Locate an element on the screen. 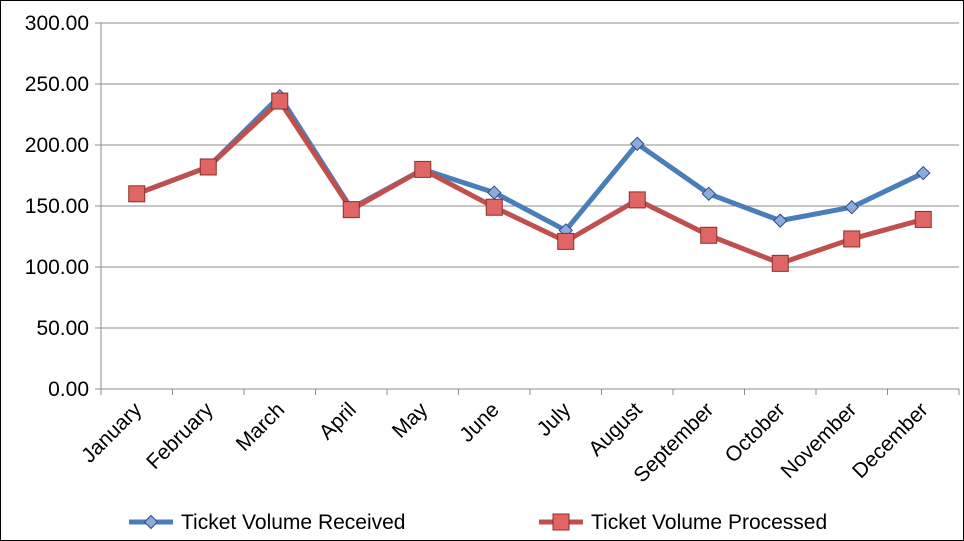 This screenshot has height=541, width=964. x-tick-label: July is located at coordinates (554, 419).